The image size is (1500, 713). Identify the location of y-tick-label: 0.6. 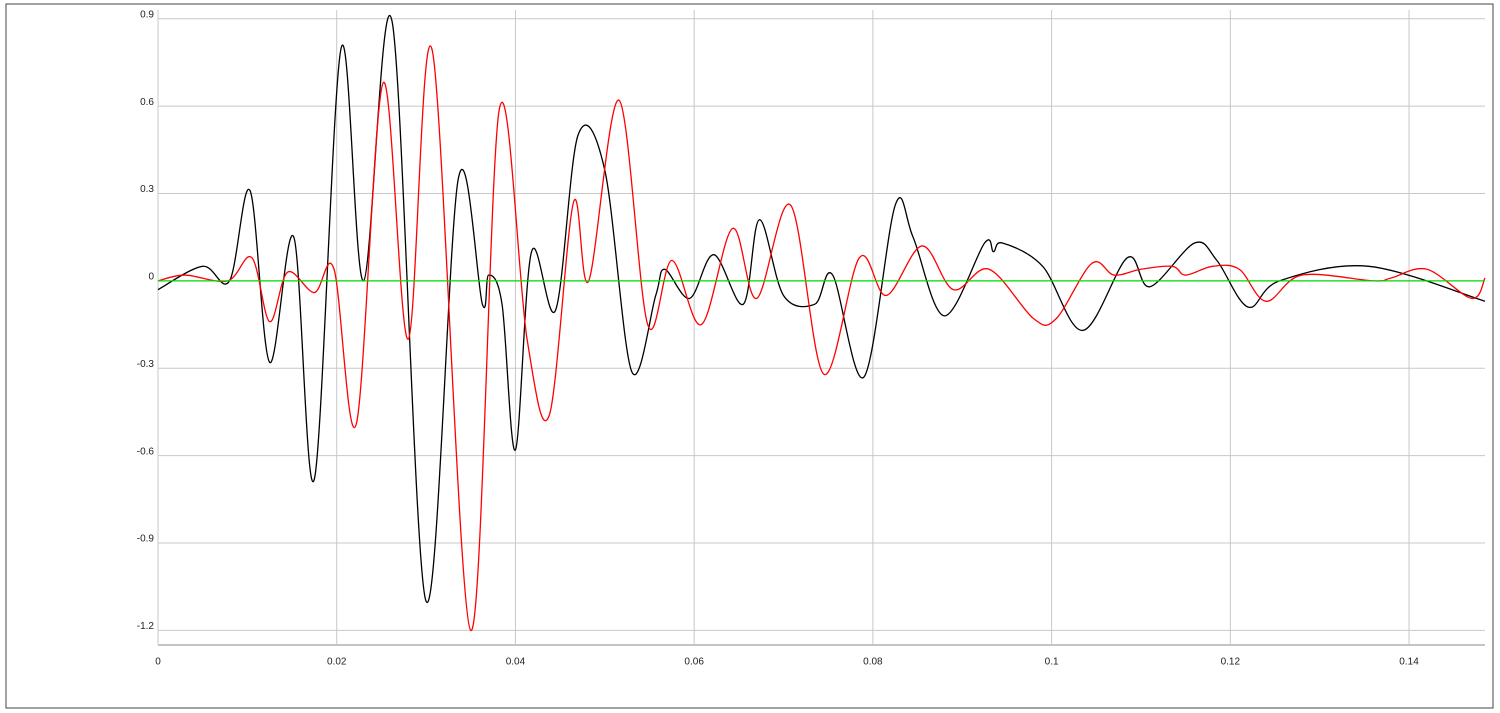
(147, 102).